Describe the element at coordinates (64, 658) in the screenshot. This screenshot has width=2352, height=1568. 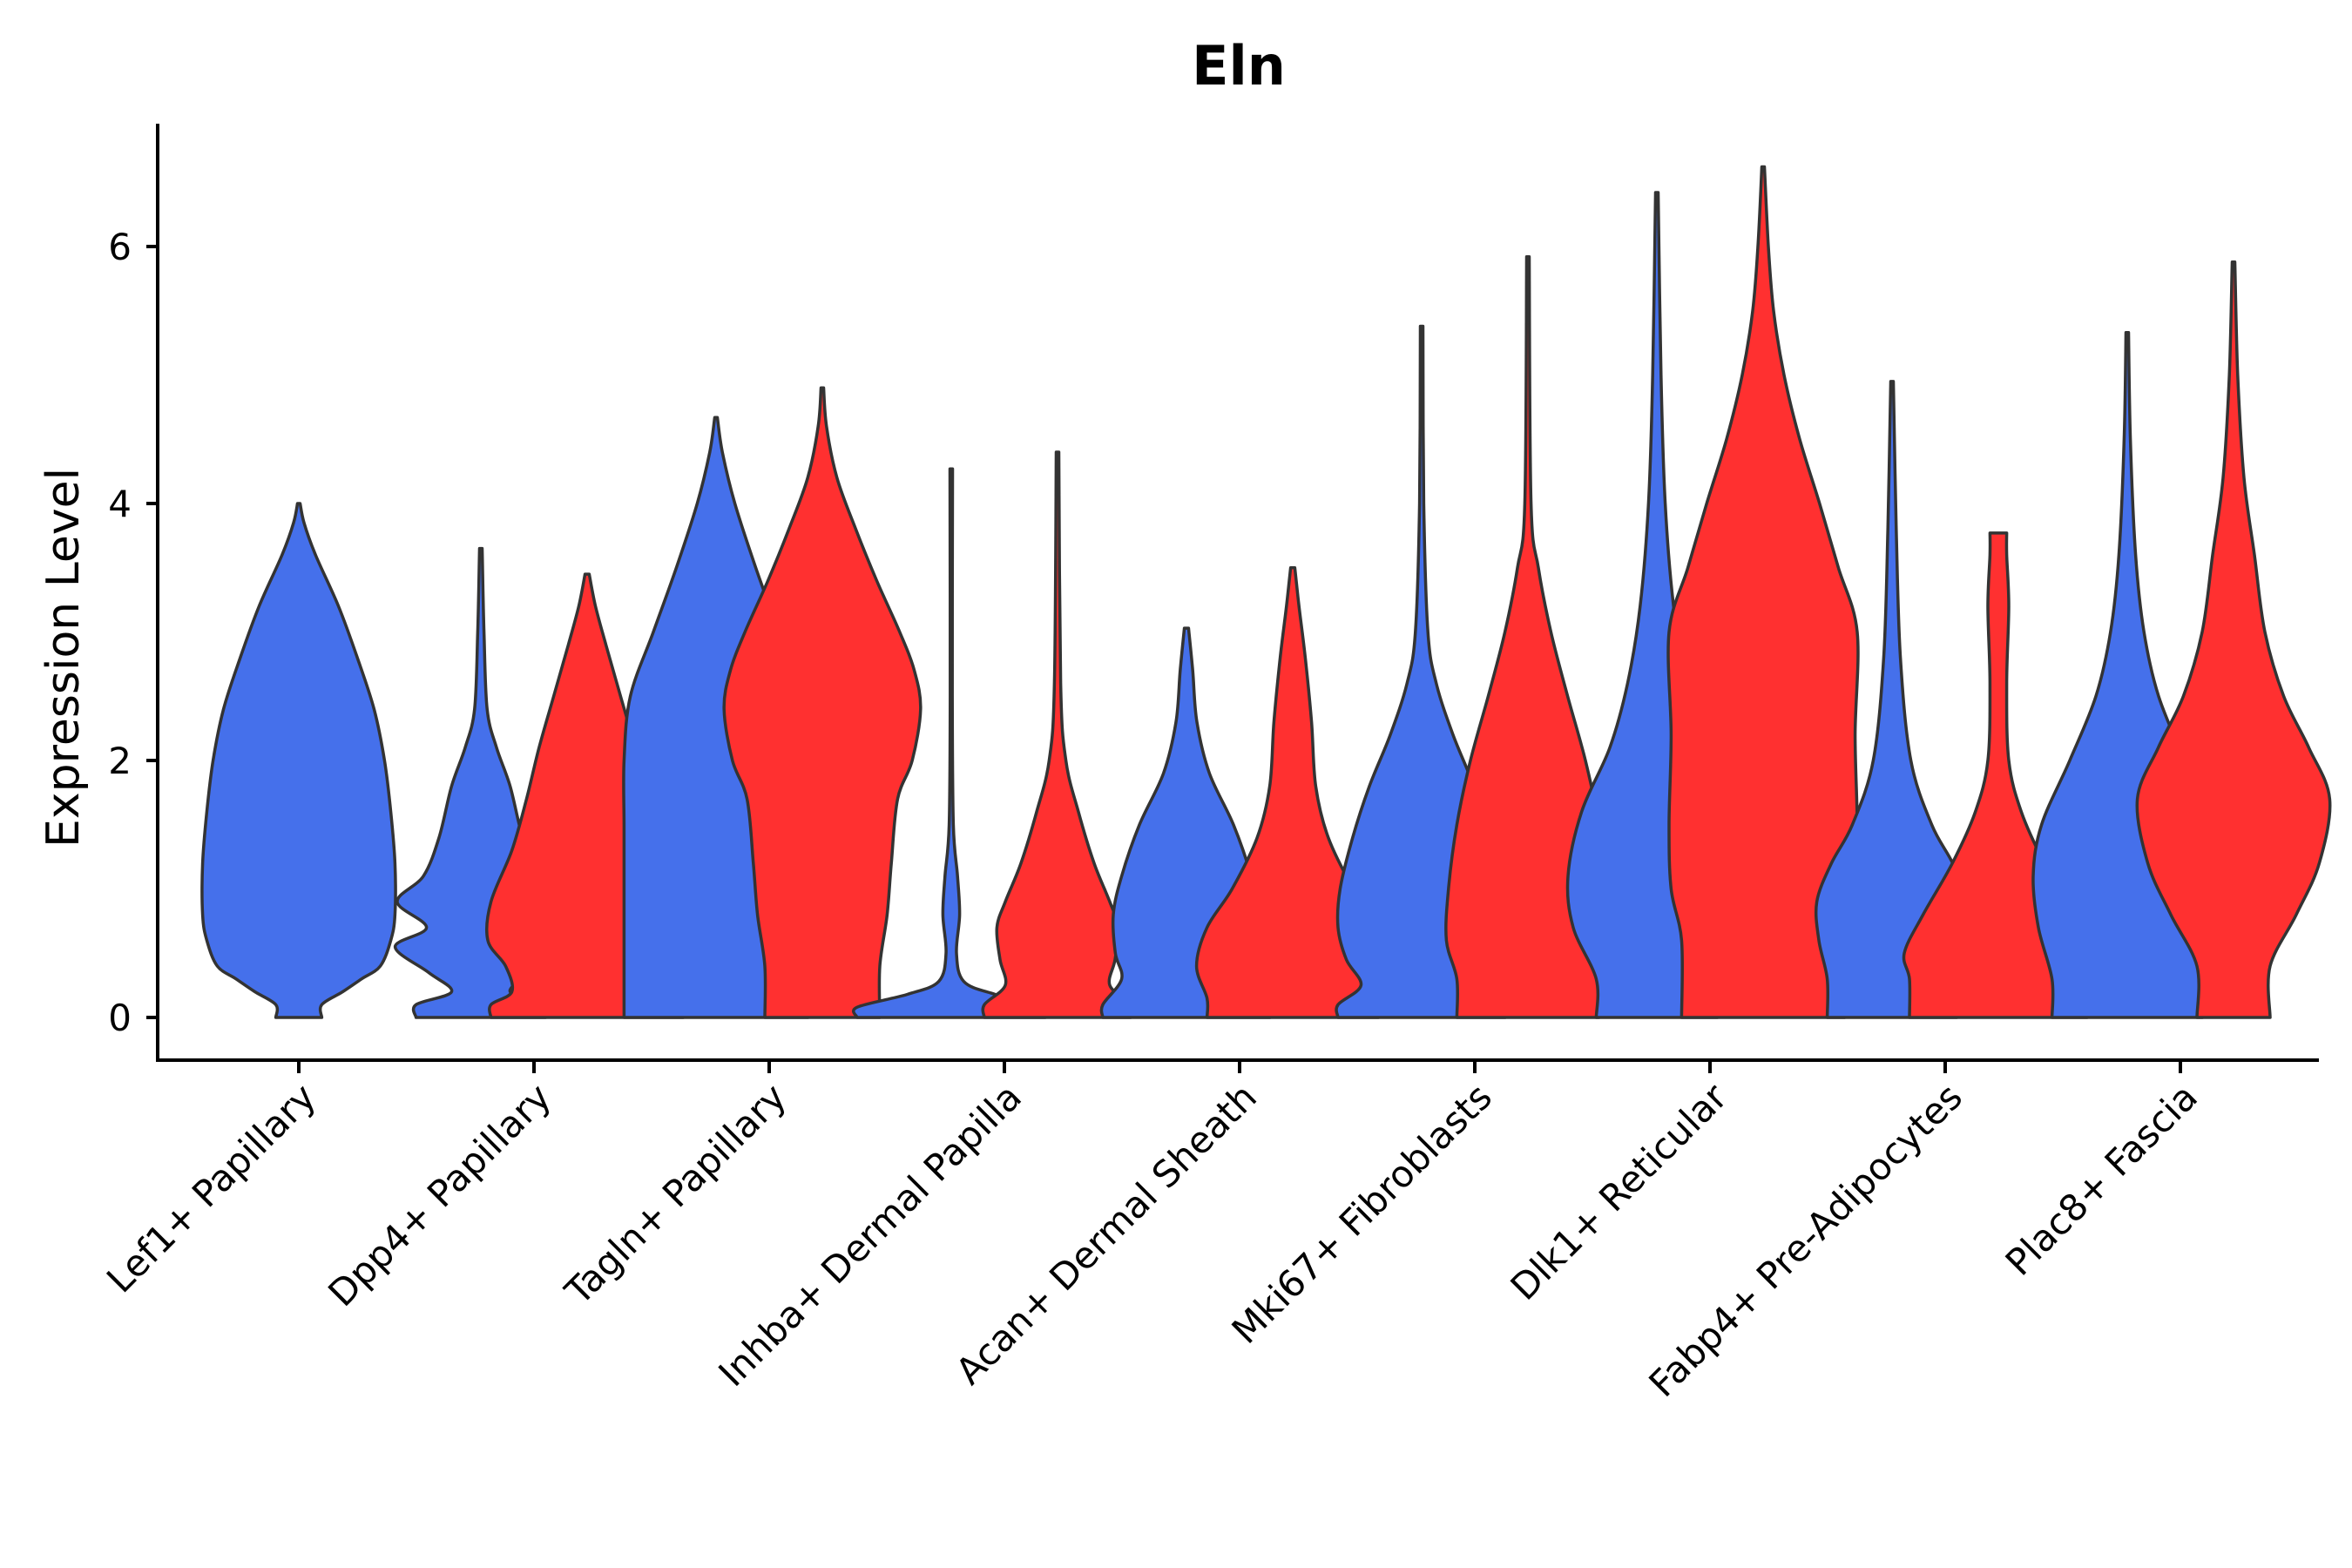
I see `y-axis-label: Expression Level` at that location.